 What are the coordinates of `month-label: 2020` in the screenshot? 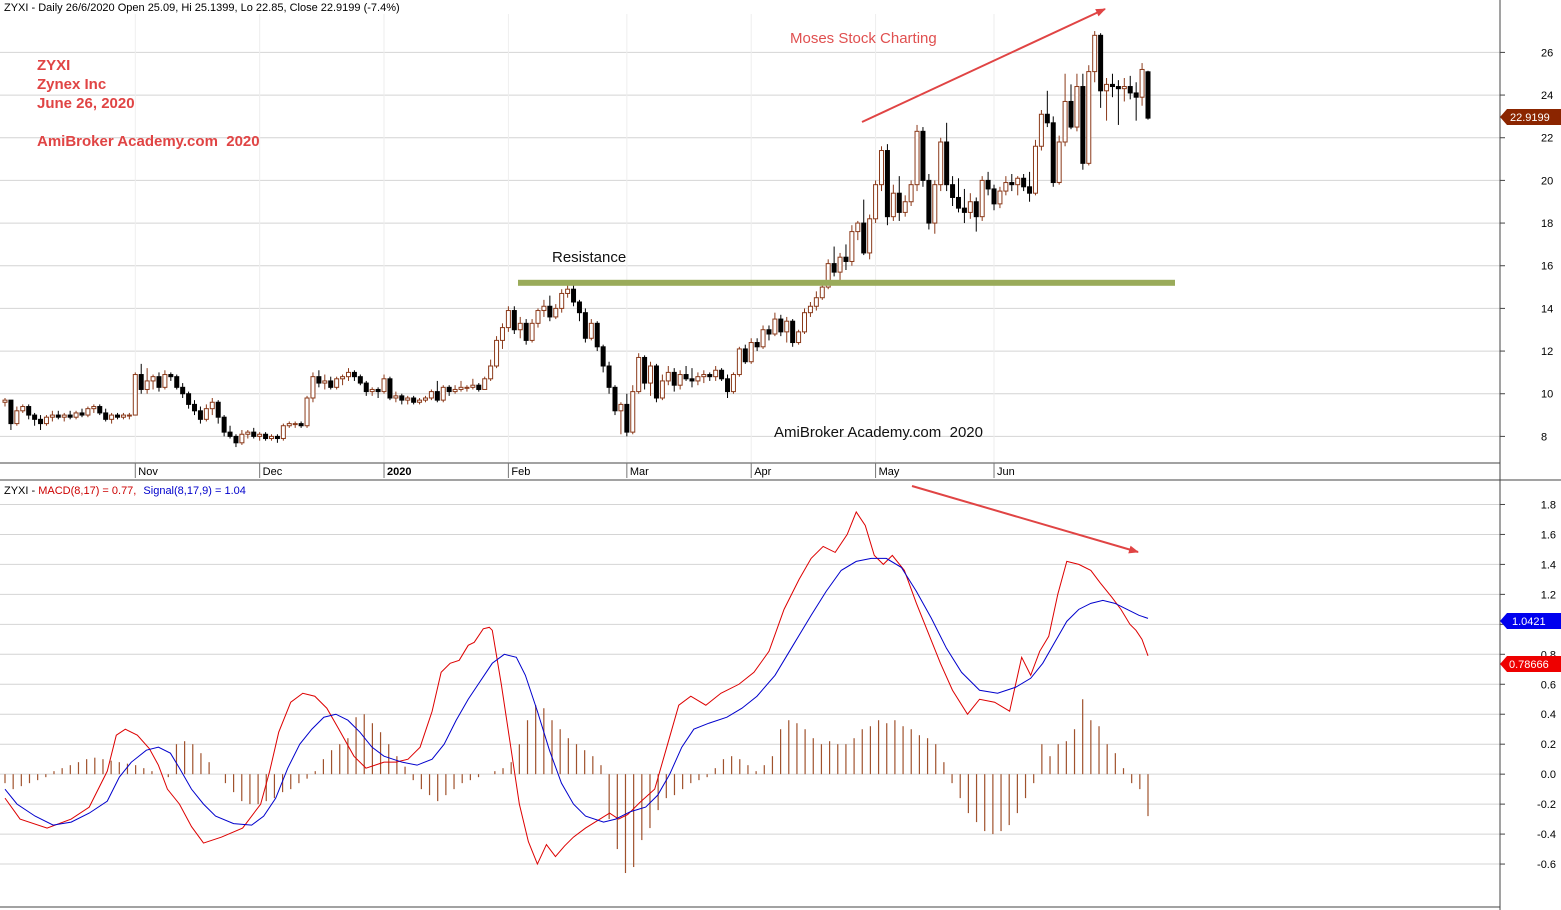 It's located at (399, 472).